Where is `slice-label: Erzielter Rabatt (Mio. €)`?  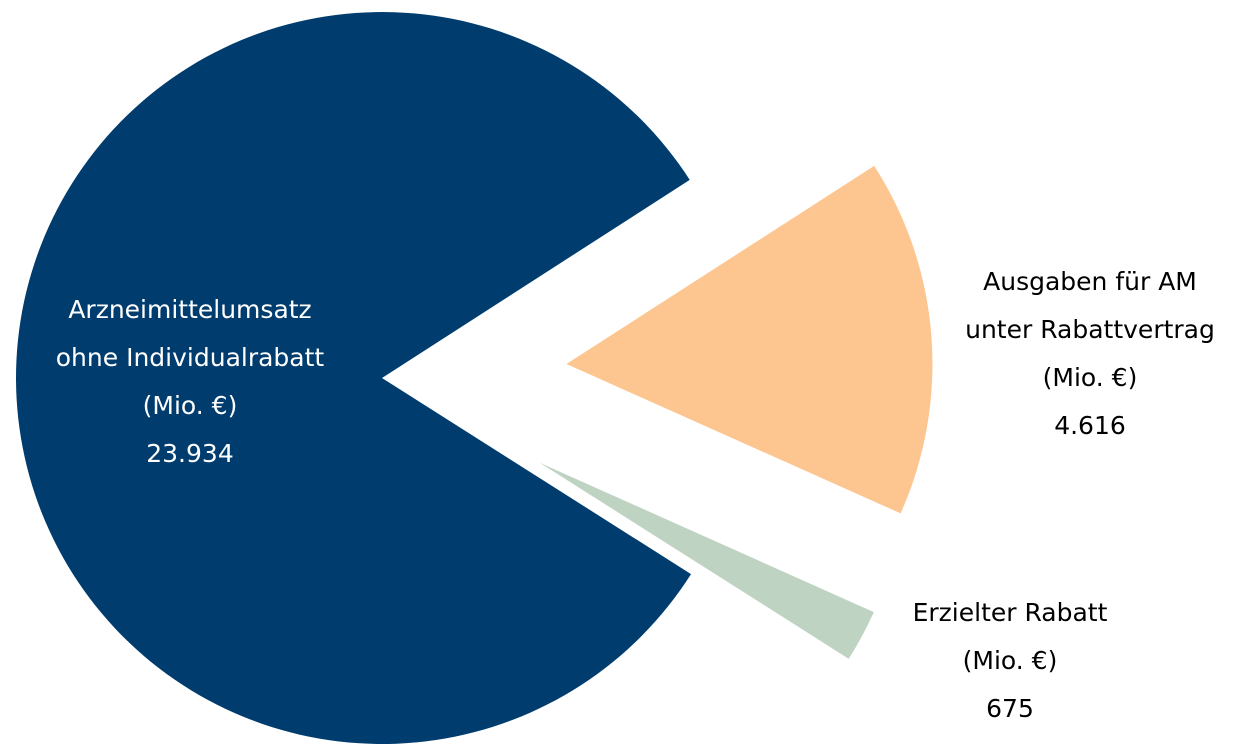
slice-label: Erzielter Rabatt (Mio. €) is located at coordinates (1010, 636).